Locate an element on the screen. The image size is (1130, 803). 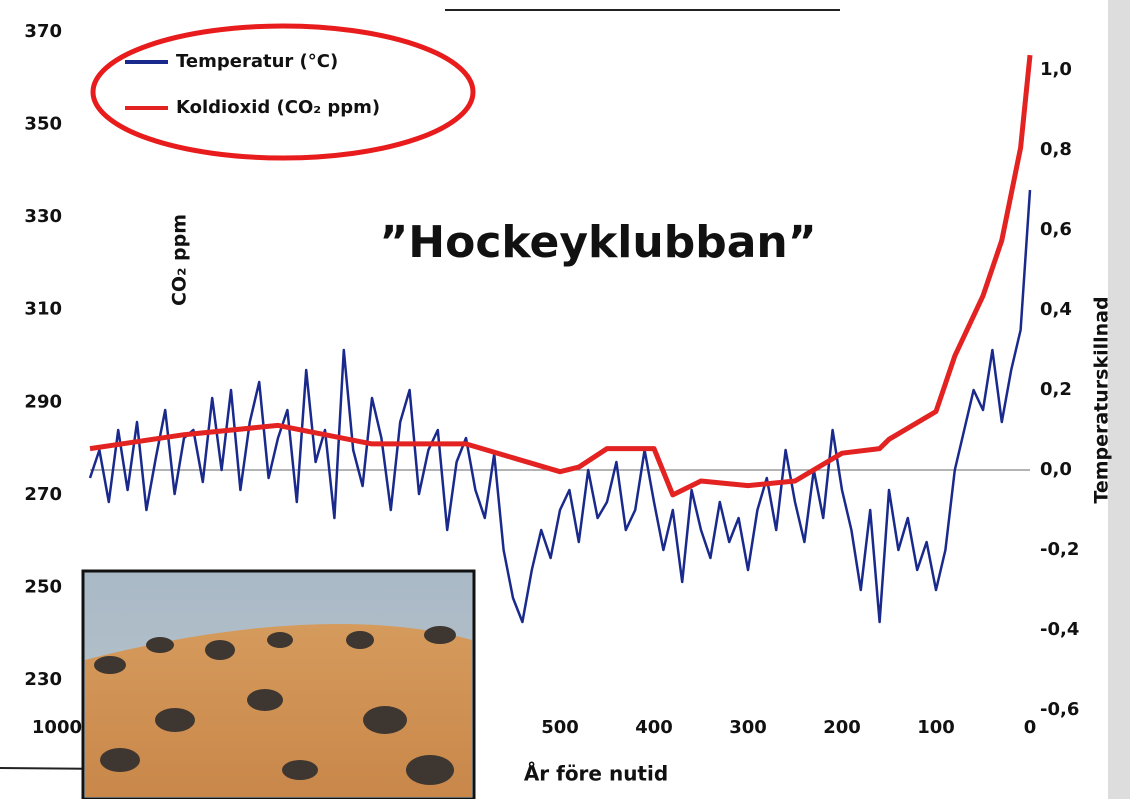
y-tick-label: 250 is located at coordinates (43, 586).